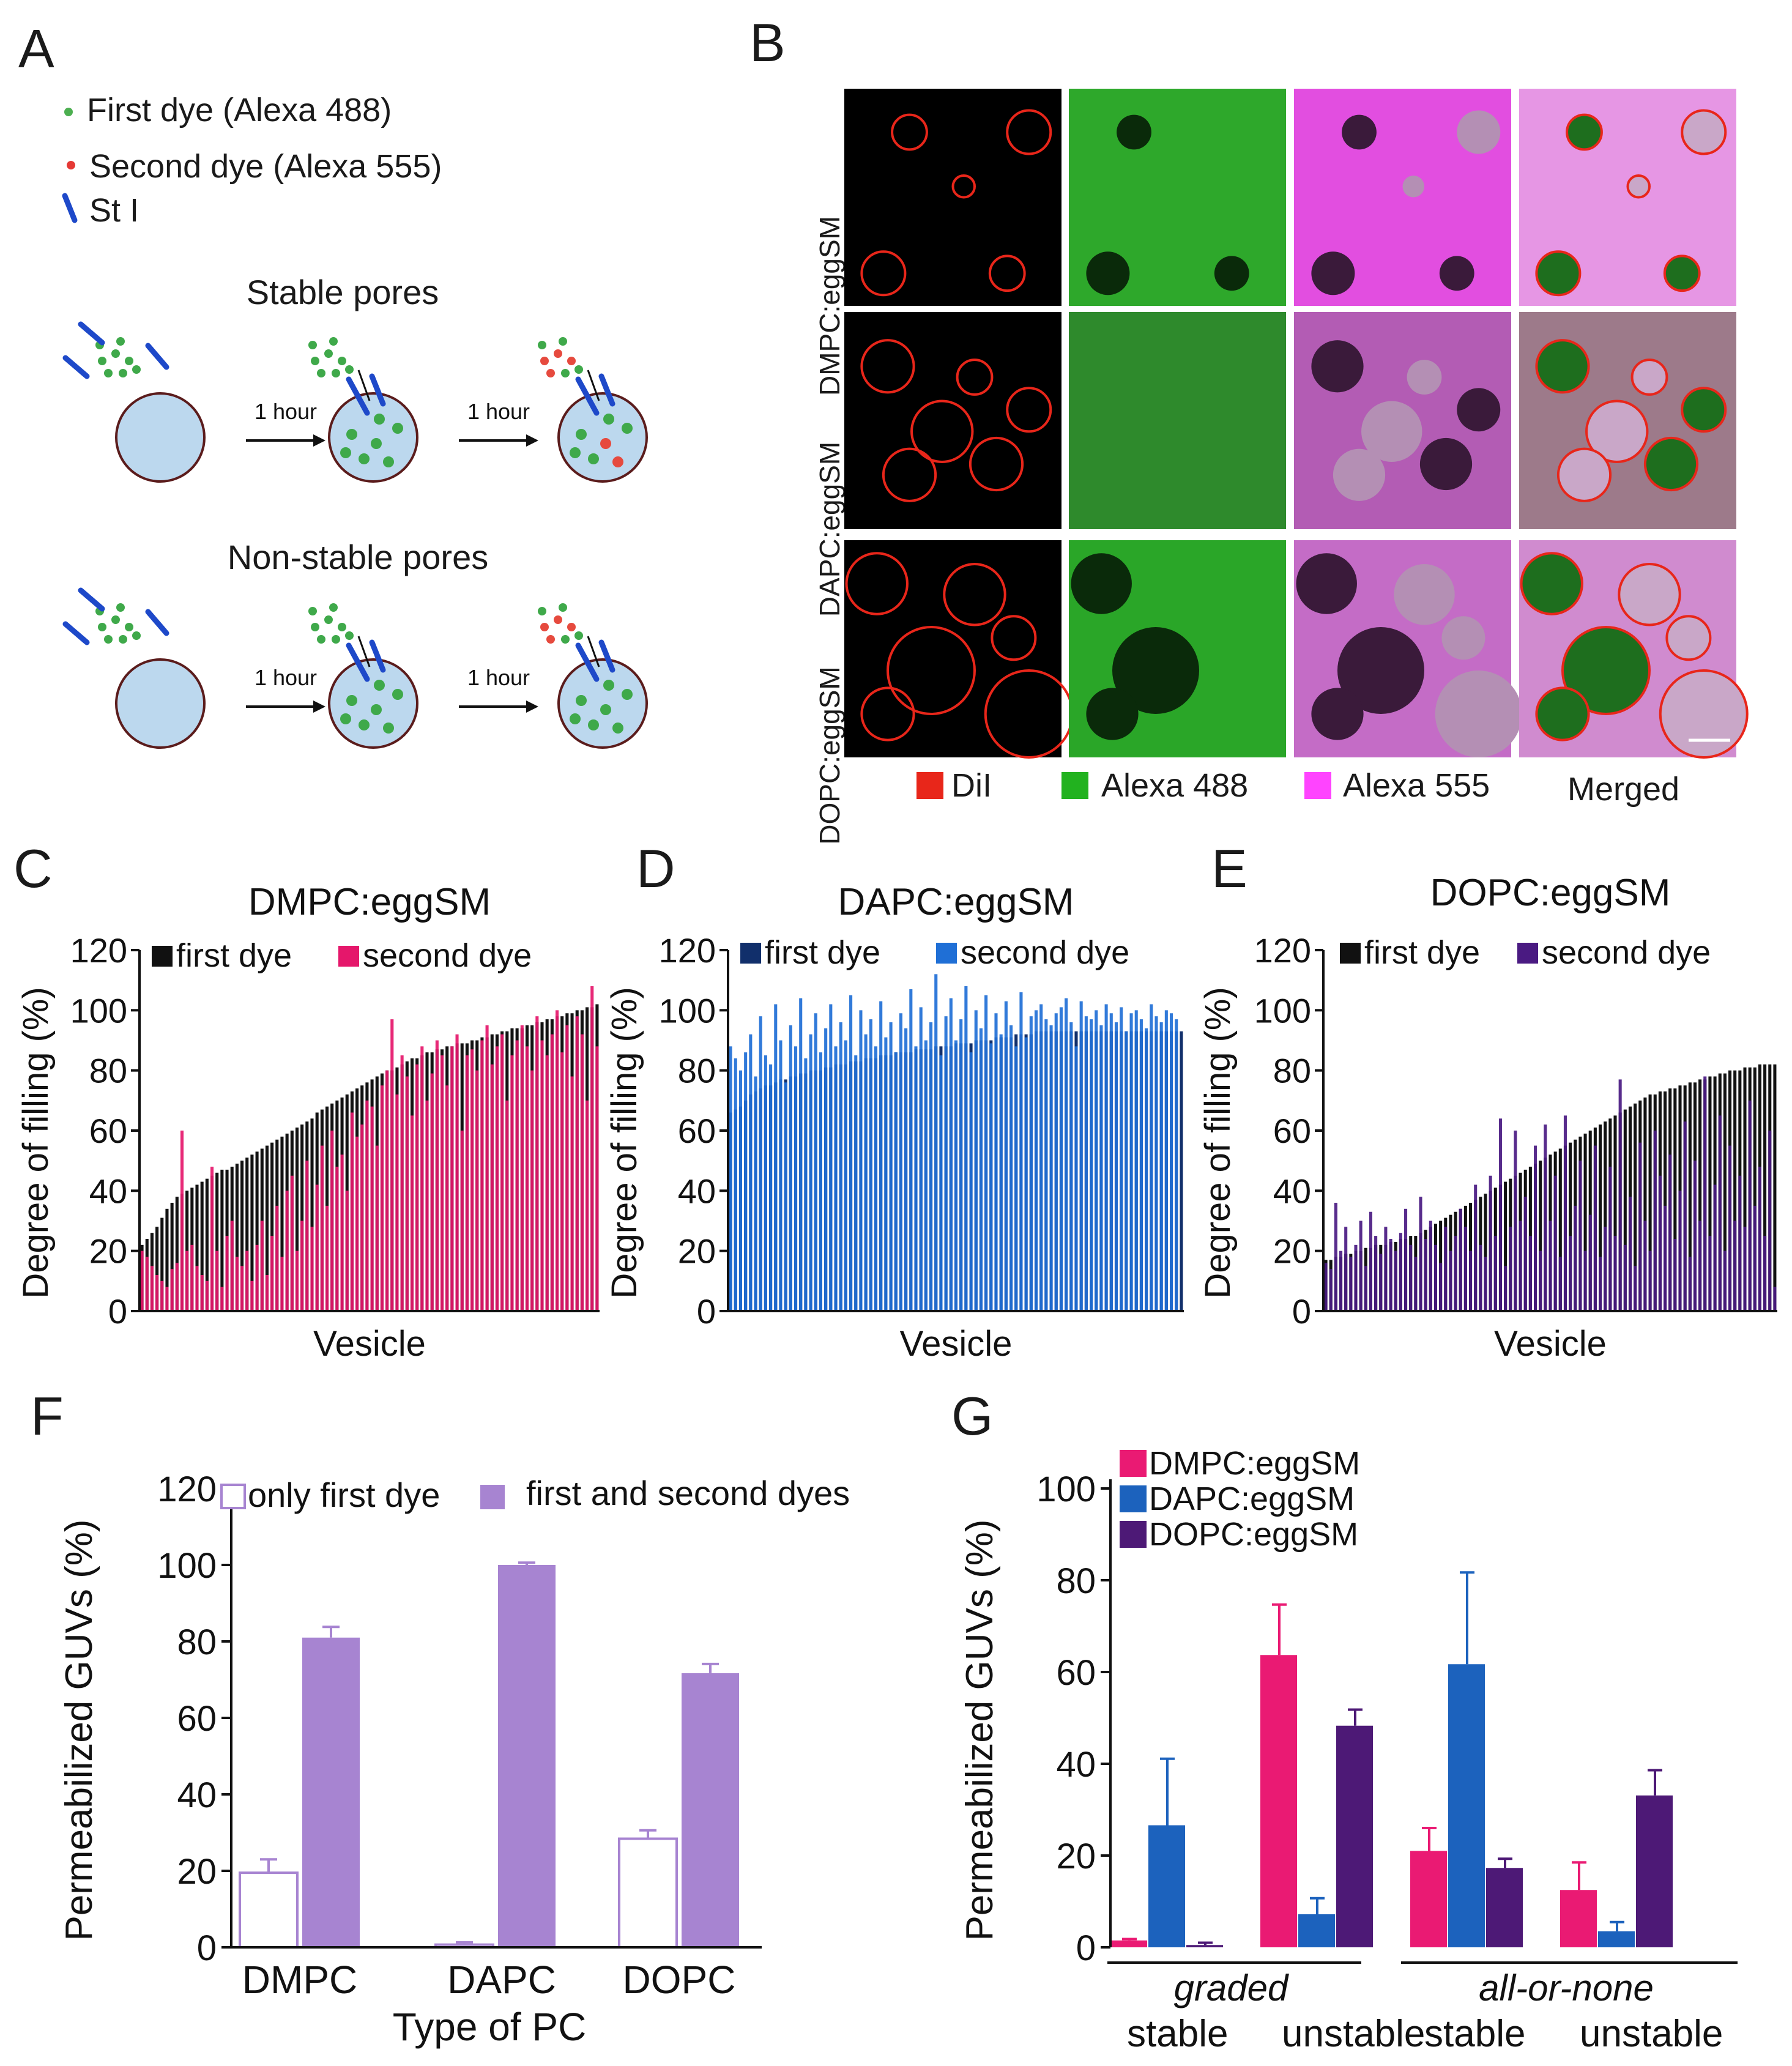  Describe the element at coordinates (499, 678) in the screenshot. I see `time-label: 1 hour` at that location.